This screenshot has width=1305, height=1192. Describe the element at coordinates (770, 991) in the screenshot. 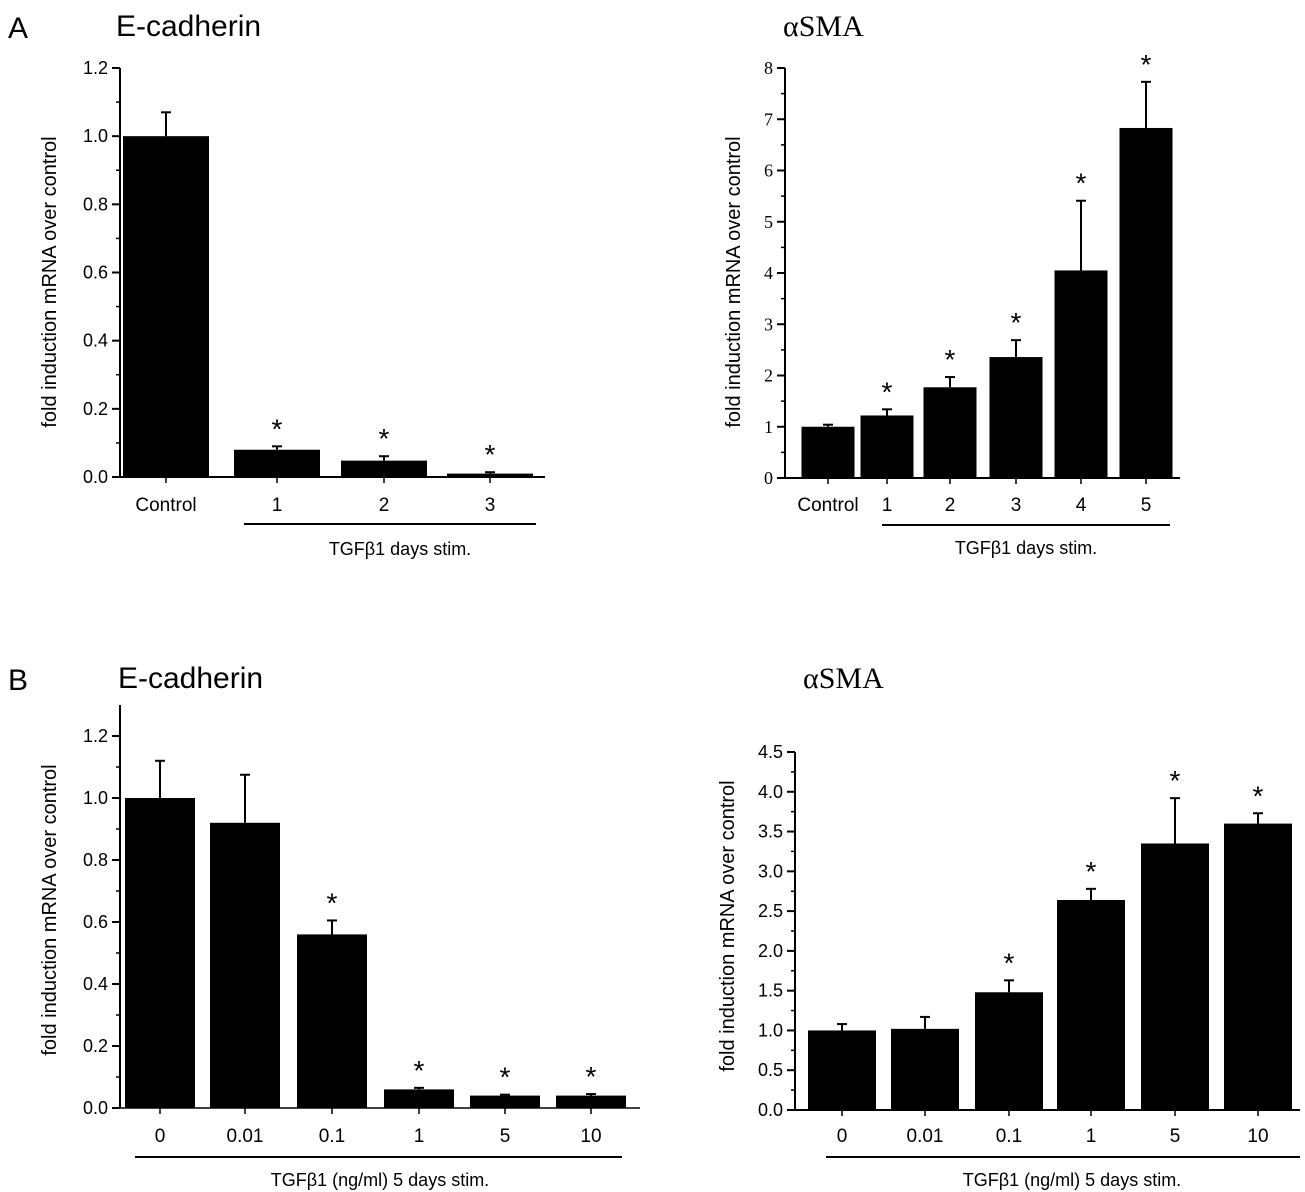

I see `y-tick-label: 1.5` at that location.